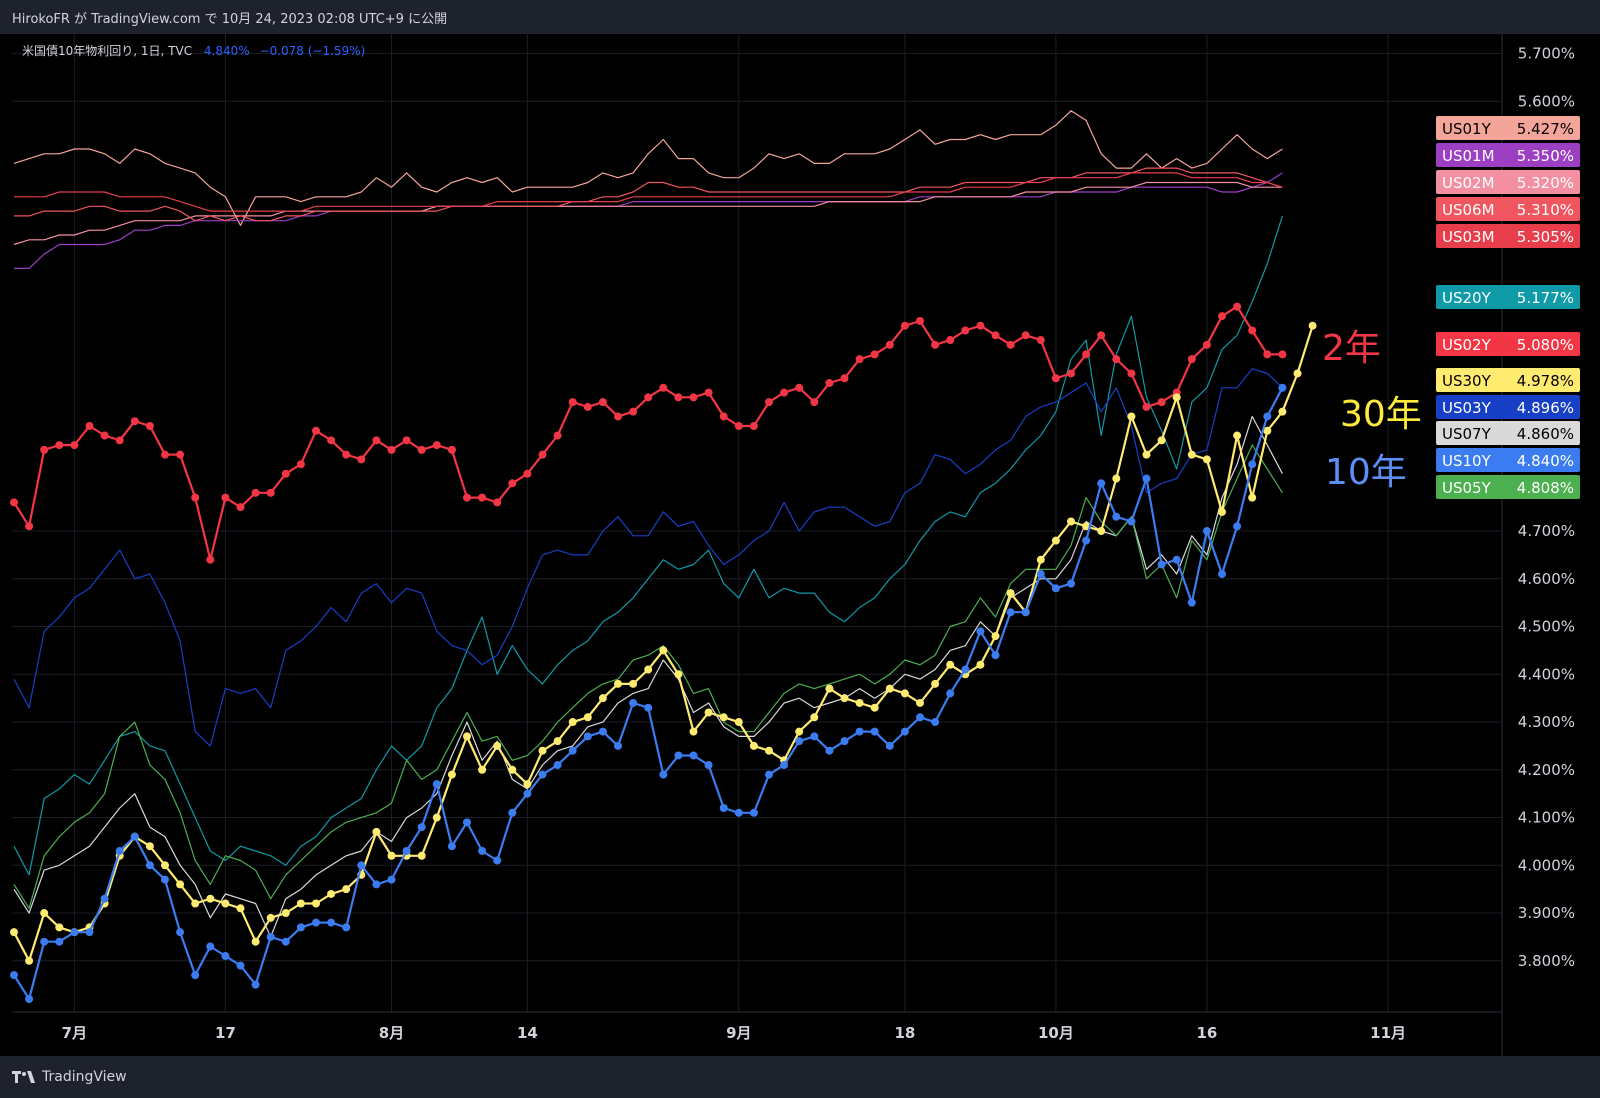  I want to click on badge-us06m: US06M 5.310%, so click(1508, 209).